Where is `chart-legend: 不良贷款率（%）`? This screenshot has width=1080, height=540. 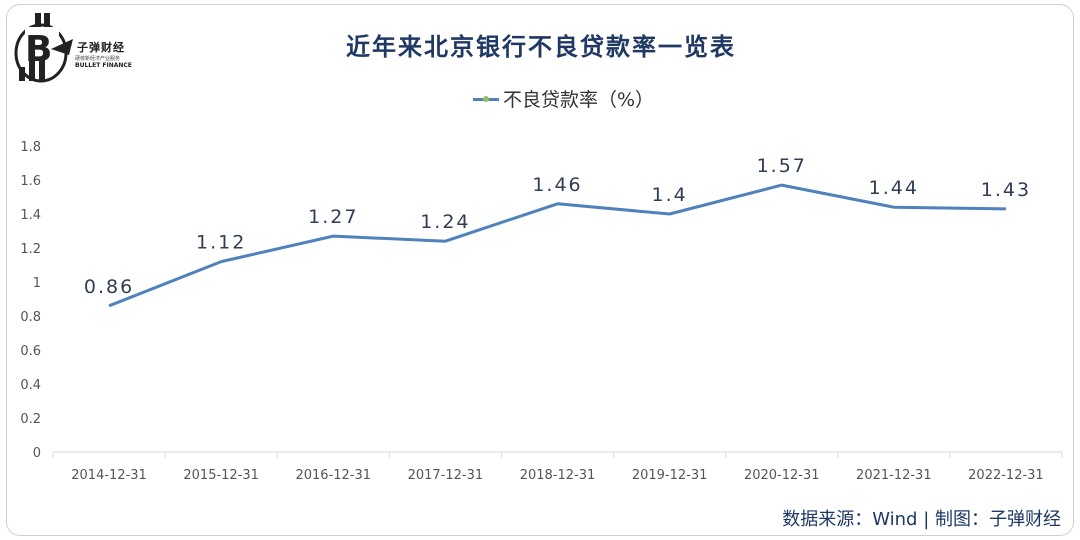 chart-legend: 不良贷款率（%） is located at coordinates (563, 98).